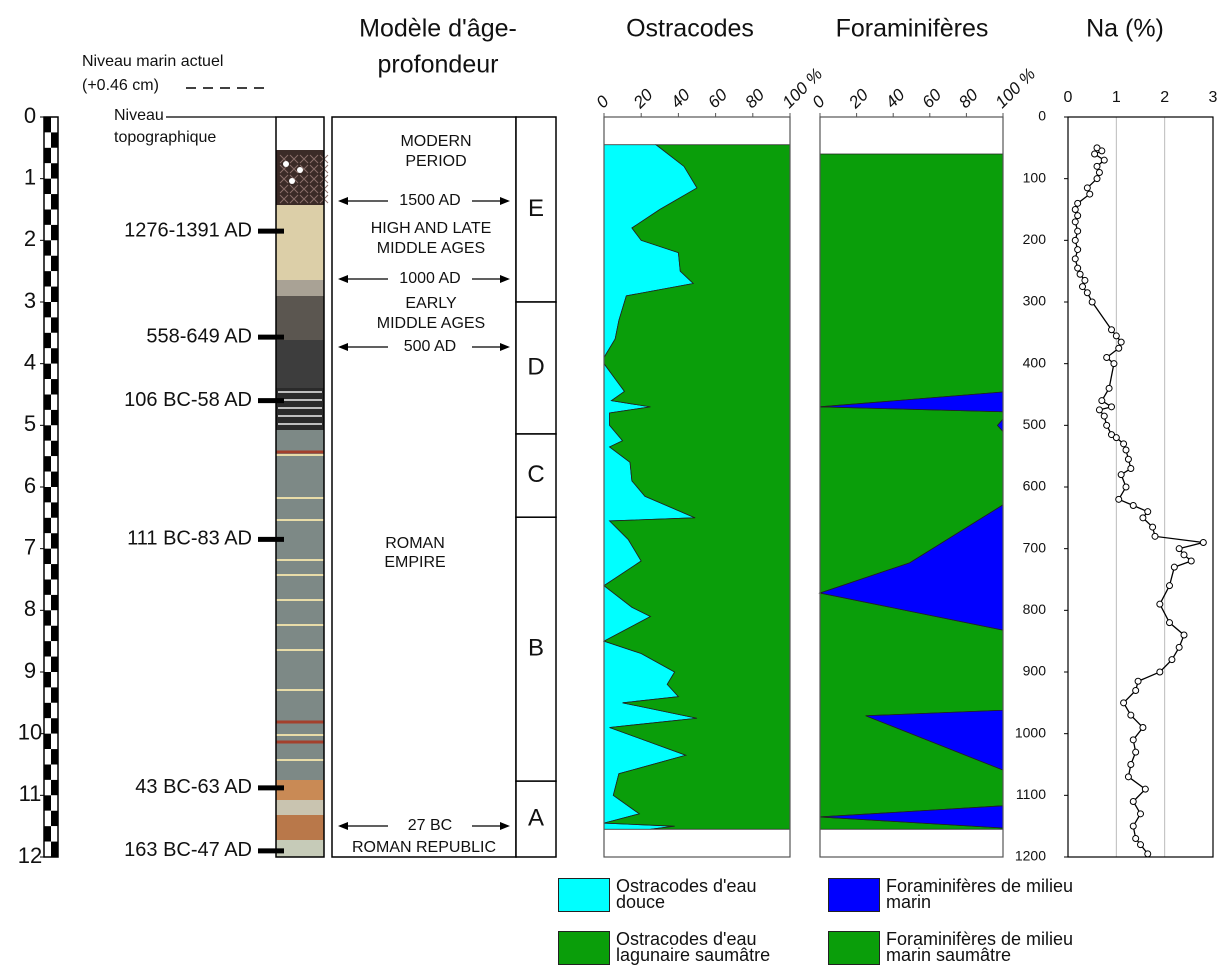 This screenshot has height=969, width=1223. Describe the element at coordinates (415, 543) in the screenshot. I see `period-label: ROMAN` at that location.